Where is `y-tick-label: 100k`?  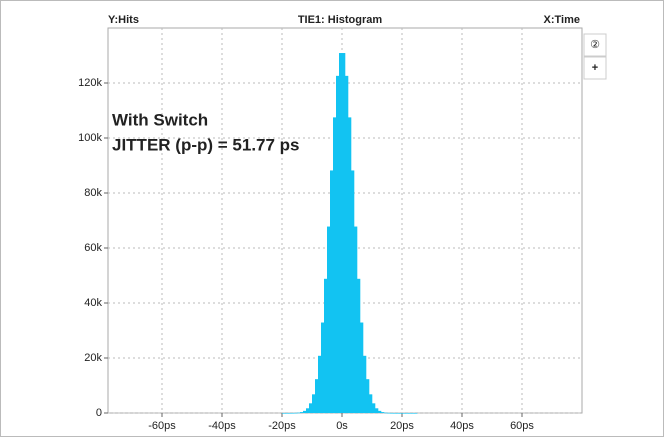 y-tick-label: 100k is located at coordinates (90, 138).